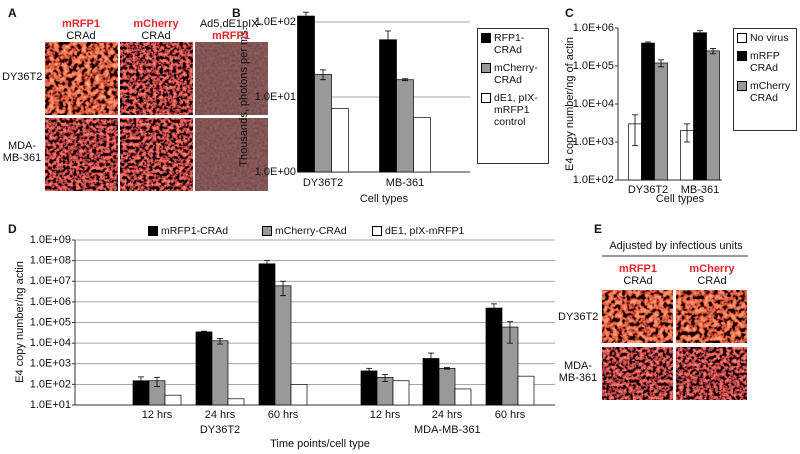 This screenshot has width=800, height=454. I want to click on y-tick-label: 1.0E+02, so click(593, 180).